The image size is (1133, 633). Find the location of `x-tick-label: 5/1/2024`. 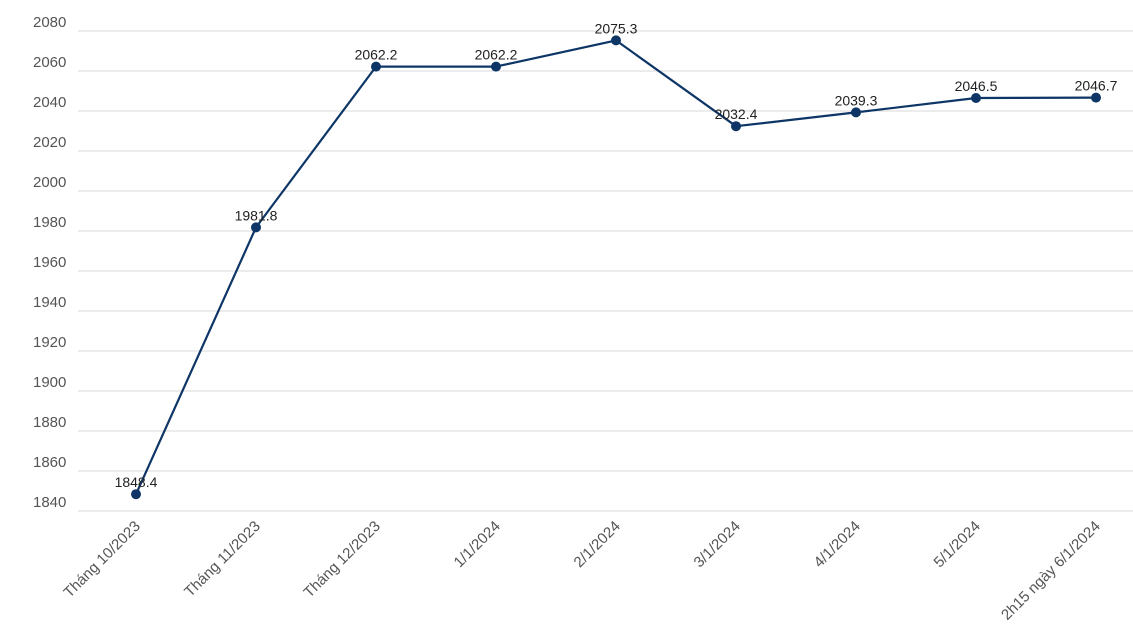

x-tick-label: 5/1/2024 is located at coordinates (957, 544).